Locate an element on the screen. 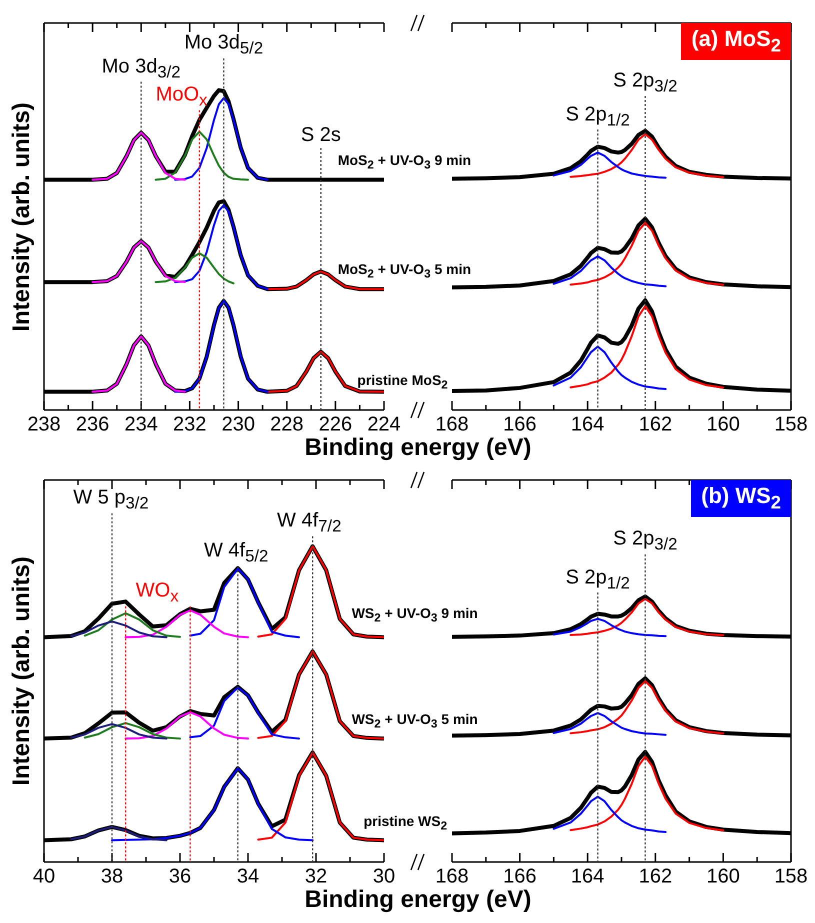  text: Mo 3d$_{5/2}$ is located at coordinates (224, 45).